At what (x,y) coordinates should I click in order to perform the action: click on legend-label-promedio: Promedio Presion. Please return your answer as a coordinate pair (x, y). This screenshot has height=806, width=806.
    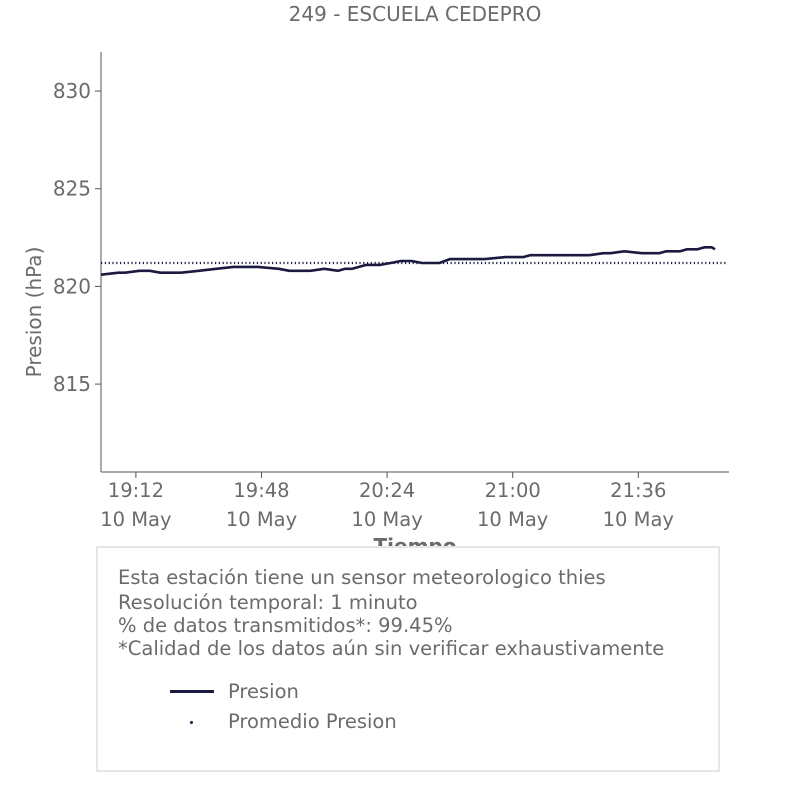
    Looking at the image, I should click on (312, 721).